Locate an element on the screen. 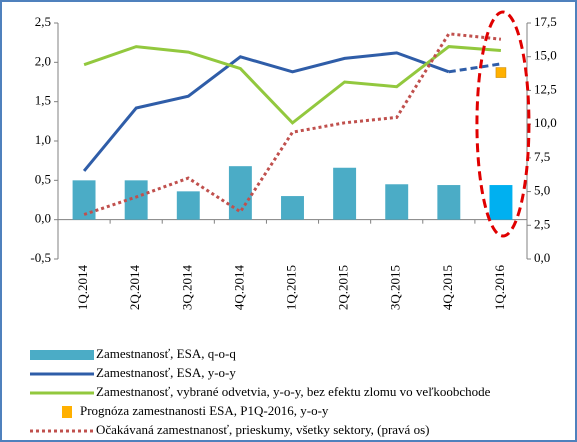 The height and width of the screenshot is (442, 577). x-tick-label: 4Q.2014 is located at coordinates (238, 288).